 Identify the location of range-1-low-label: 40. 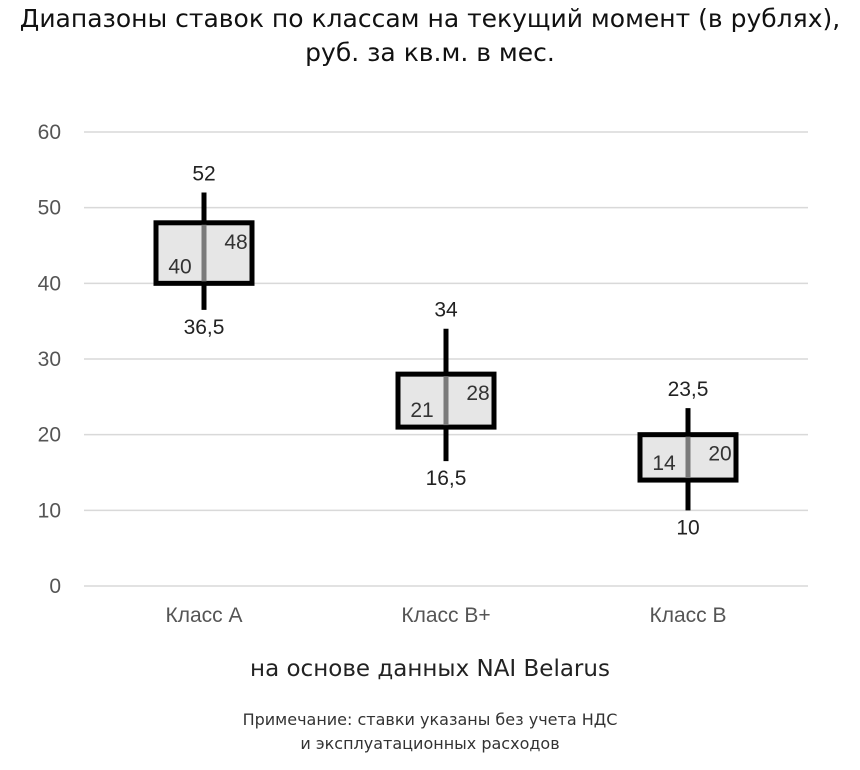
(179, 266).